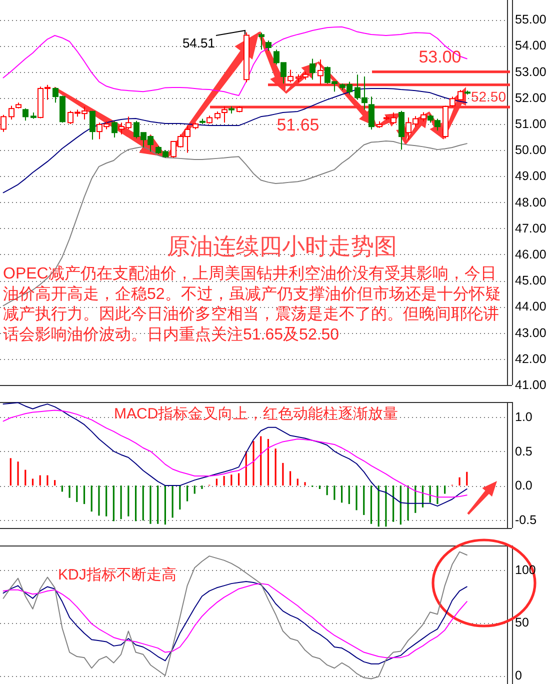 The width and height of the screenshot is (550, 684). What do you see at coordinates (522, 623) in the screenshot?
I see `y-tick-label: 50` at bounding box center [522, 623].